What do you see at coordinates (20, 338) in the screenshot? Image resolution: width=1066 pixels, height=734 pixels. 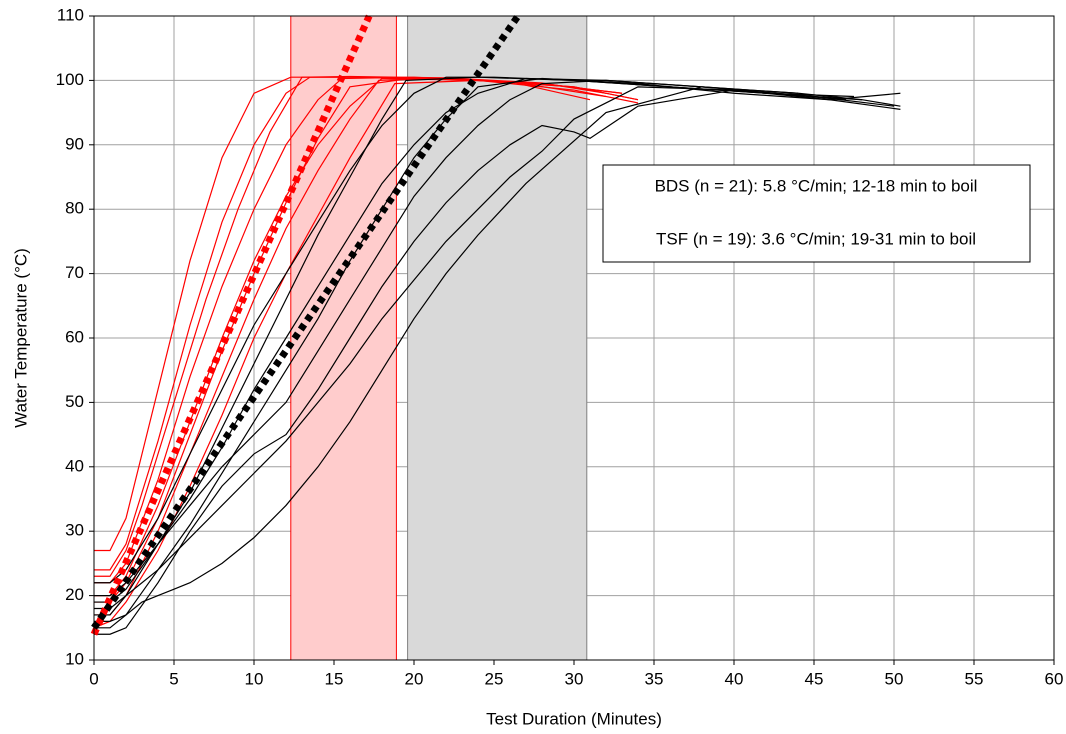 I see `y-axis-label: Water Temperature (°C)` at bounding box center [20, 338].